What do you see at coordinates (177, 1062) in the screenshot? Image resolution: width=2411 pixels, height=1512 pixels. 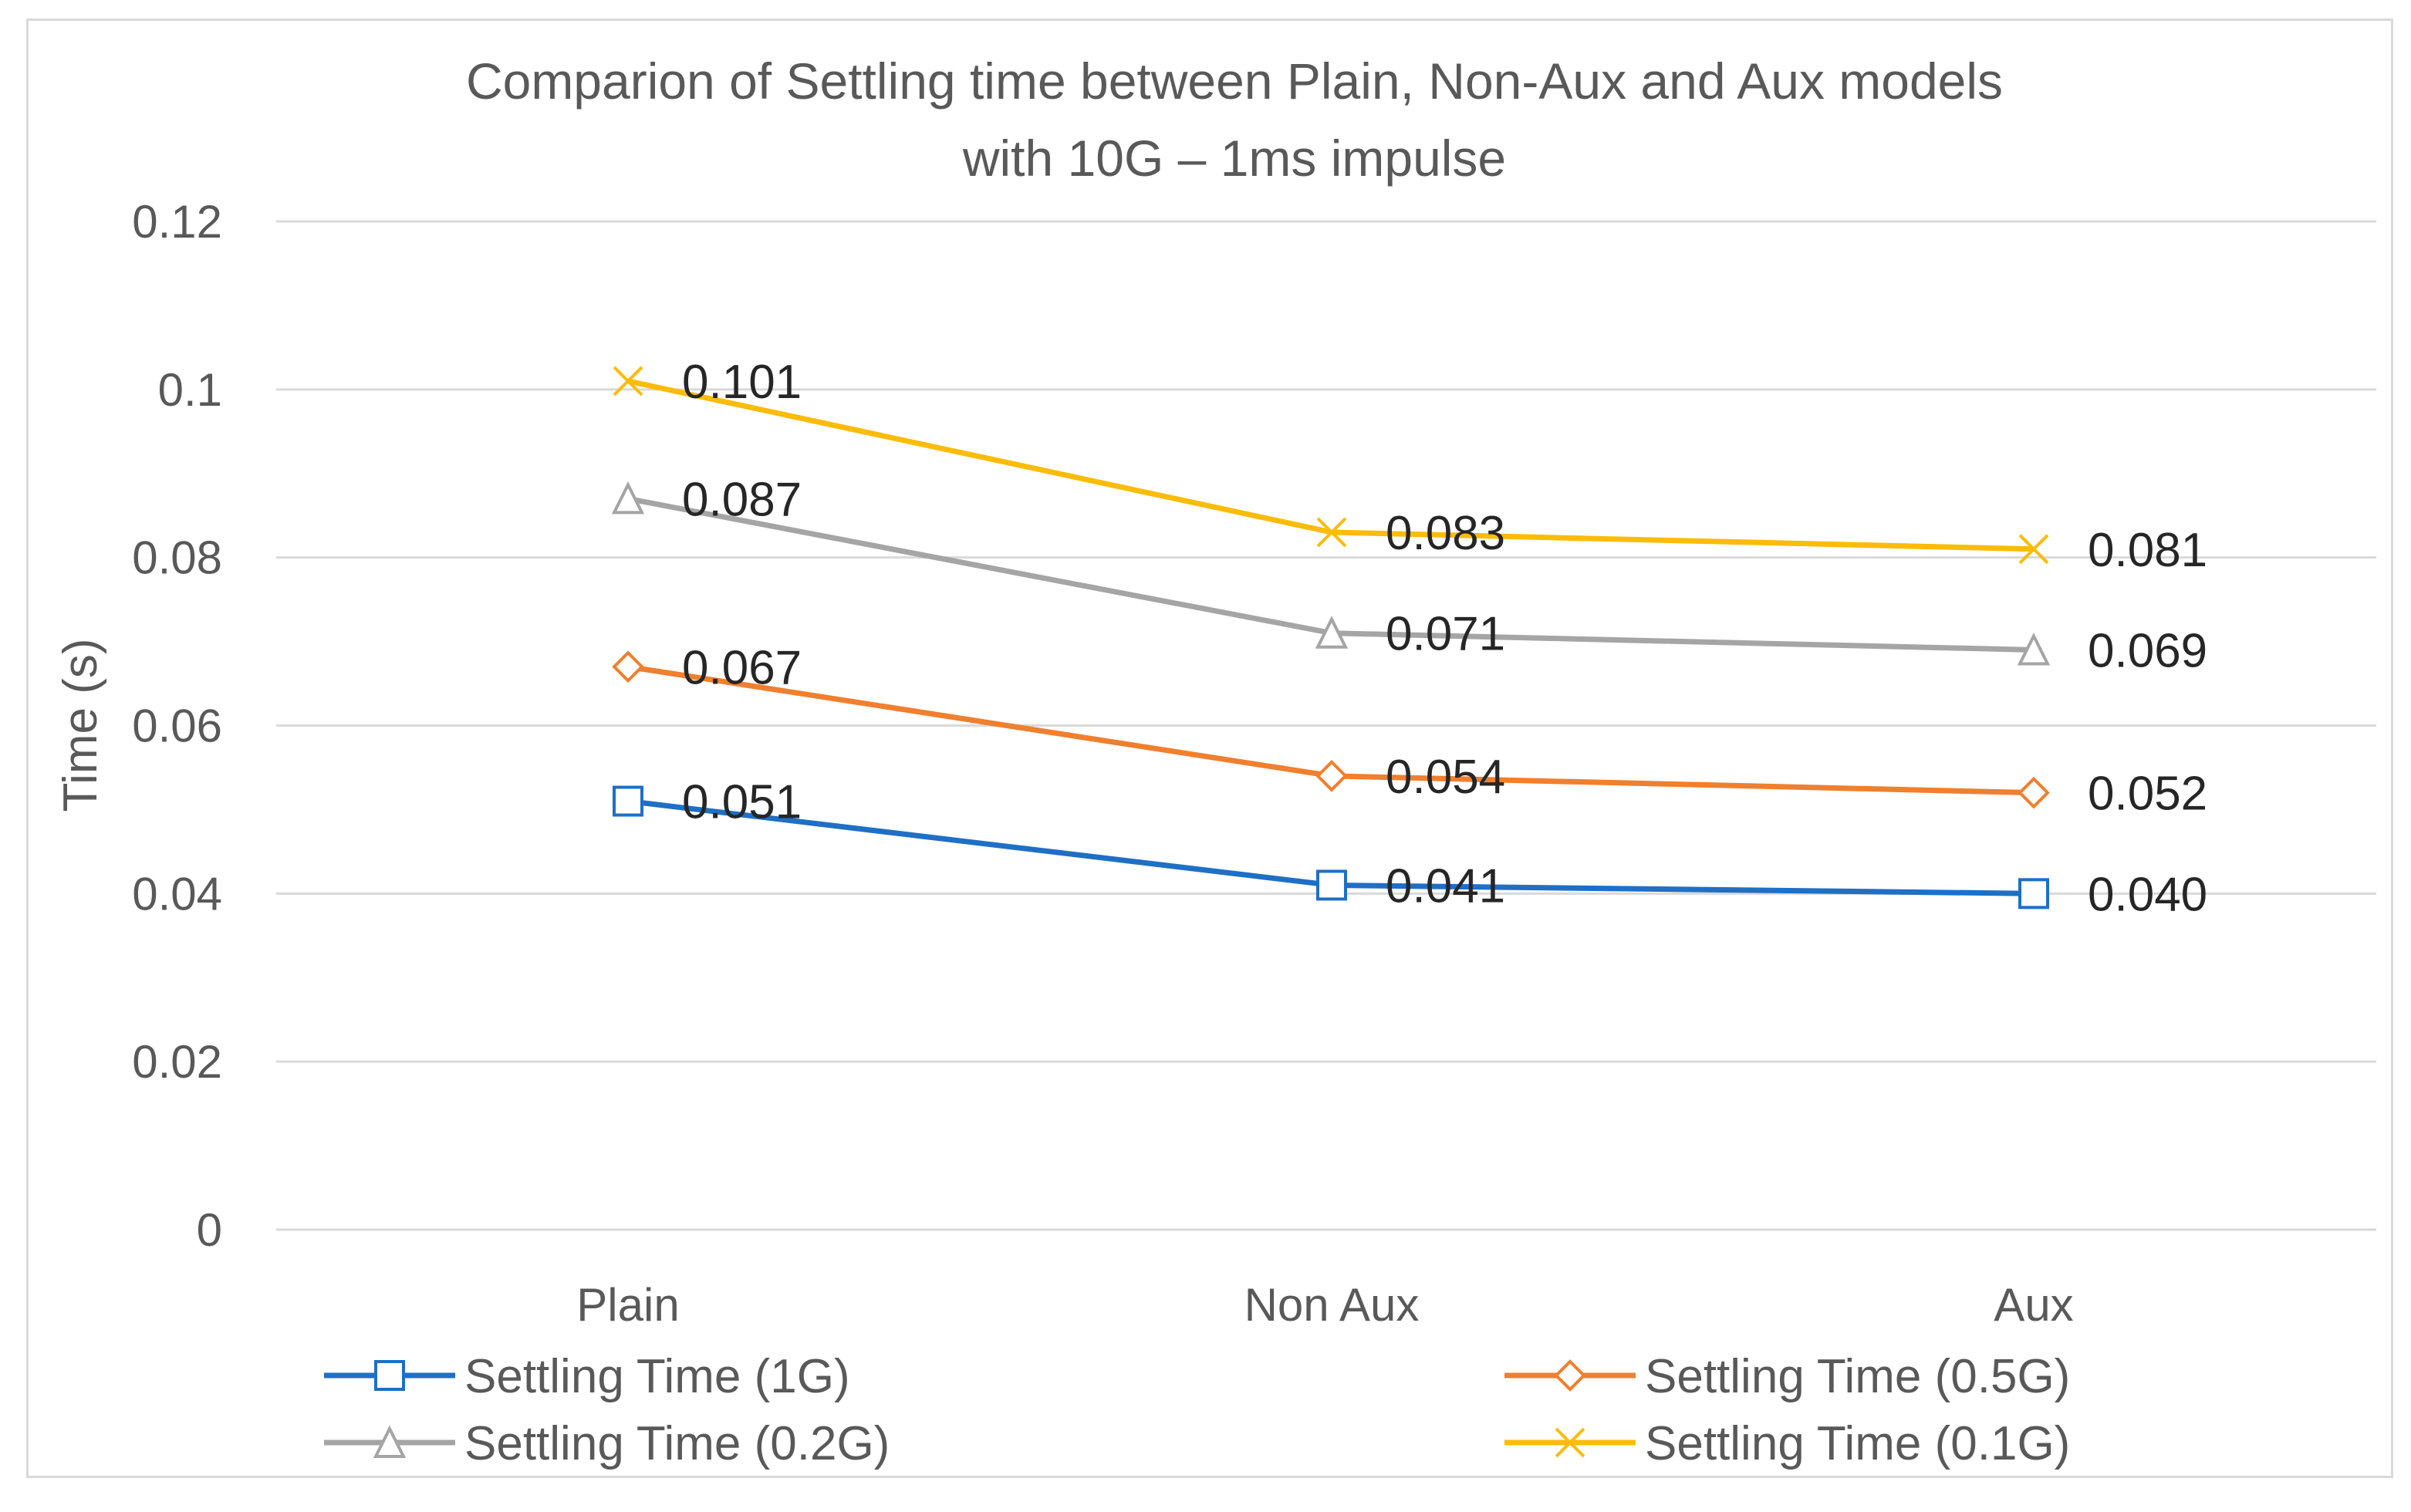 I see `y-tick-label: 0.02` at bounding box center [177, 1062].